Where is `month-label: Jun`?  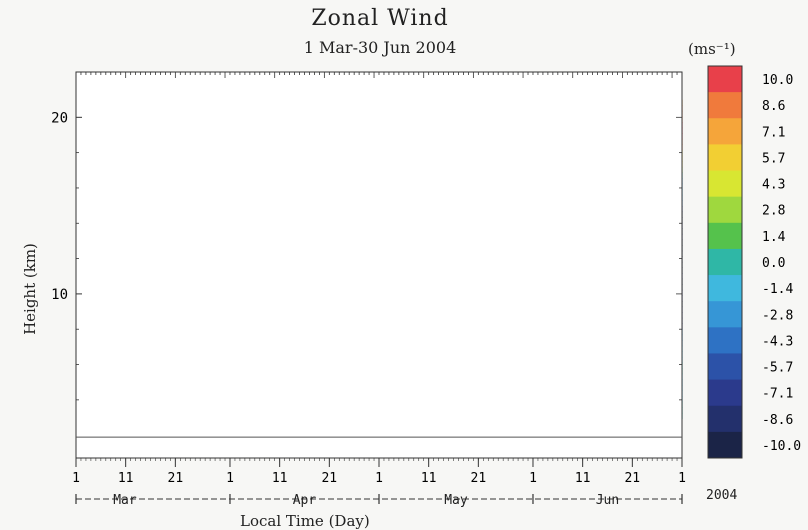
month-label: Jun is located at coordinates (607, 500).